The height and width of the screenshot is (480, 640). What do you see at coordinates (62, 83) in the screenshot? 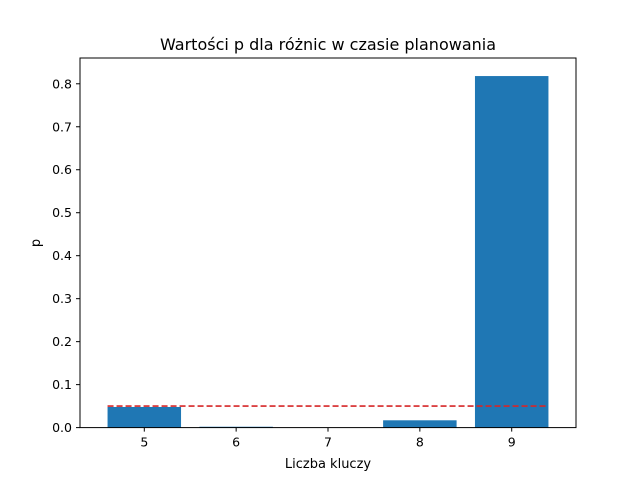
I see `y-tick-label-0.8: 0.8` at bounding box center [62, 83].